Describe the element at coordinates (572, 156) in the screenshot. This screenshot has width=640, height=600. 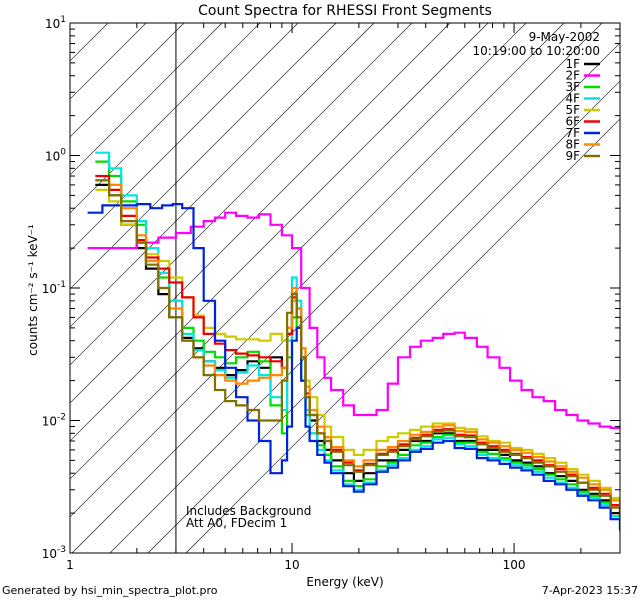
I see `legend-label-9f: 9F` at that location.